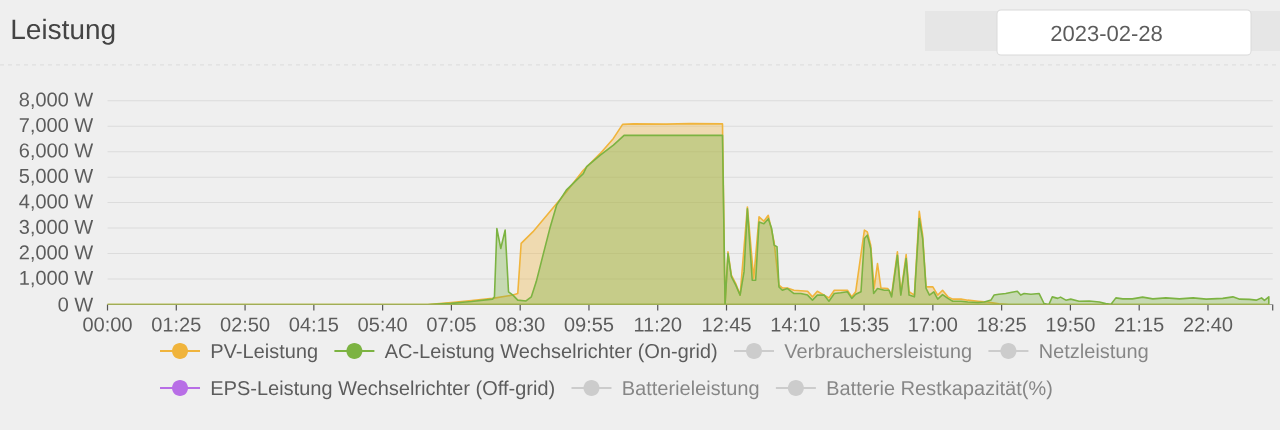  What do you see at coordinates (57, 279) in the screenshot?
I see `y-tick-label: 1,000 W` at bounding box center [57, 279].